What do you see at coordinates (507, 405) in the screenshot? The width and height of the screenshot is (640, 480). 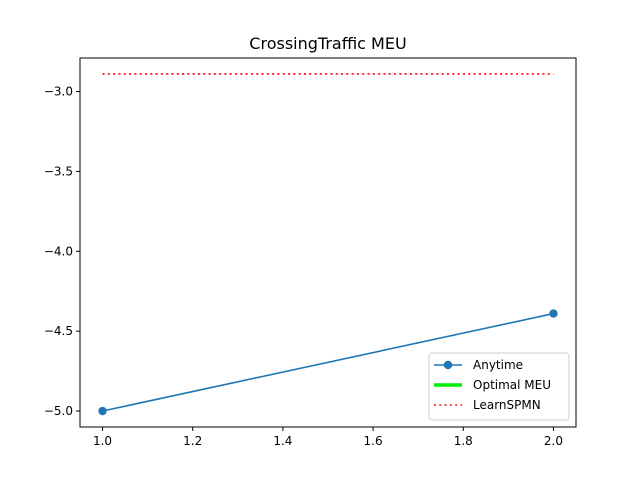 I see `legend-label: LearnSPMN` at bounding box center [507, 405].